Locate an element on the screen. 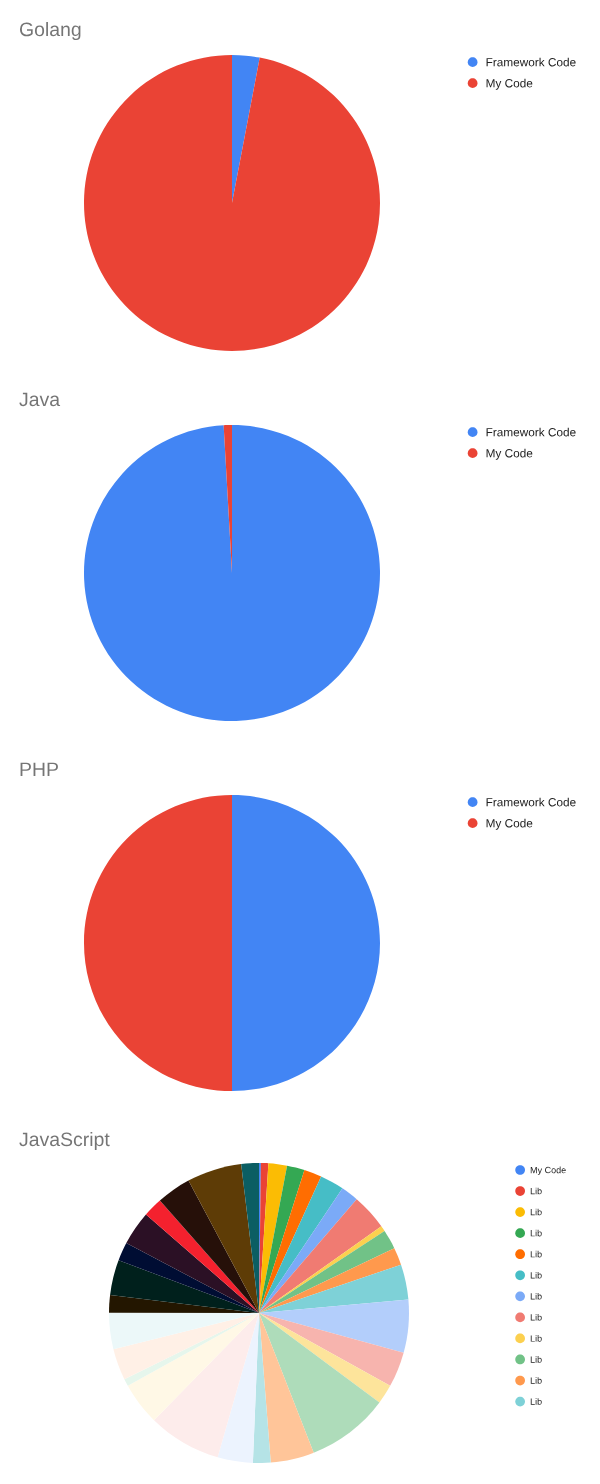  chart-title: Golang is located at coordinates (50, 31).